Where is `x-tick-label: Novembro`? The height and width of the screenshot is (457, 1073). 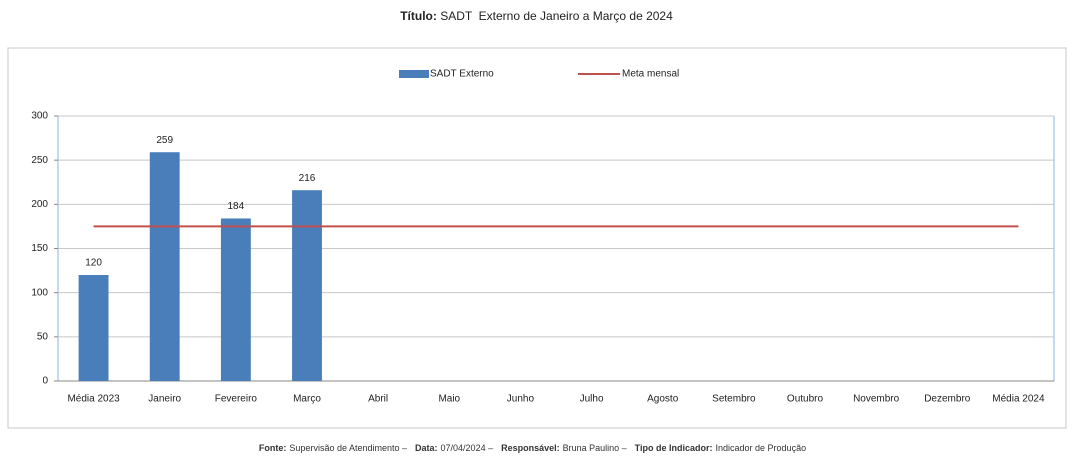
x-tick-label: Novembro is located at coordinates (876, 399).